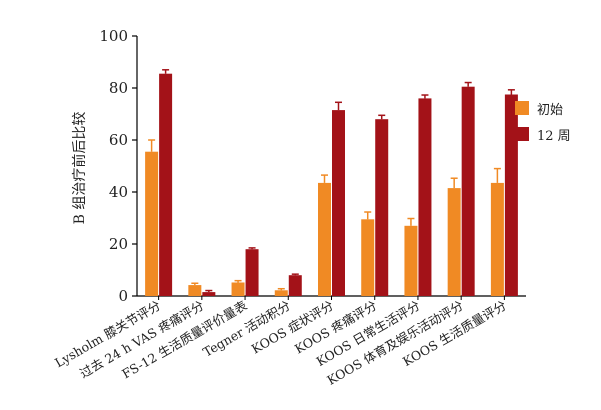 The height and width of the screenshot is (410, 601). What do you see at coordinates (550, 110) in the screenshot?
I see `legend-label-initial: 初始` at bounding box center [550, 110].